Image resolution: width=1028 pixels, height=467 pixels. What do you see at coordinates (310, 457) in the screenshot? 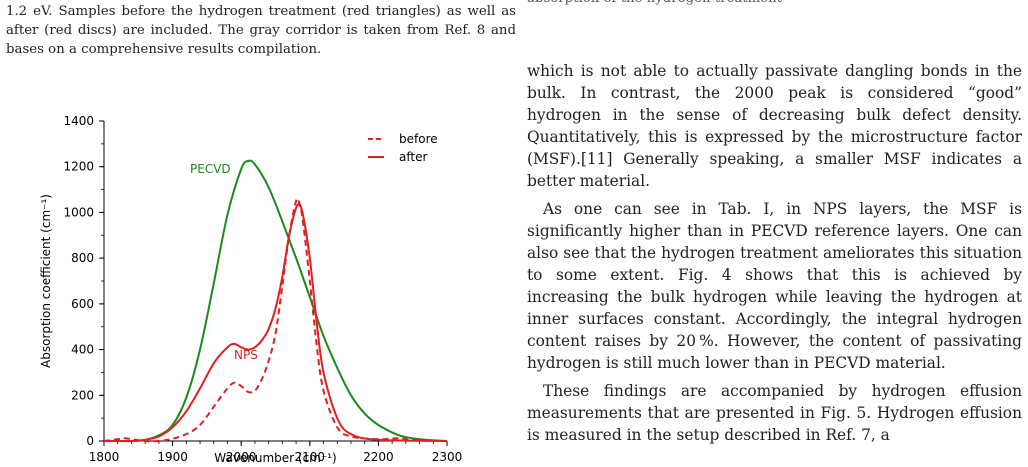
I see `x-tick-label: 2100` at bounding box center [310, 457].